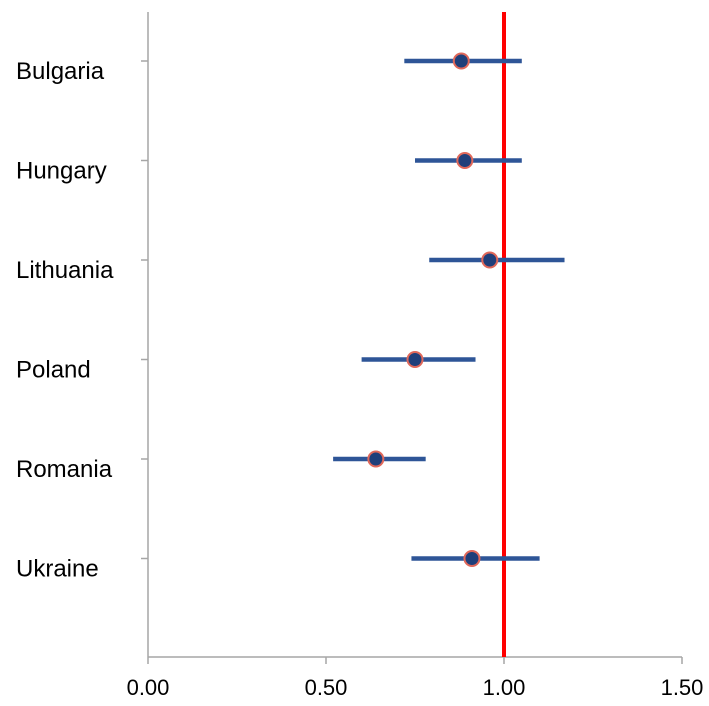 The width and height of the screenshot is (709, 706). Describe the element at coordinates (415, 687) in the screenshot. I see `x-tick-labels: 0.00 0.50 1.00 1.50` at that location.